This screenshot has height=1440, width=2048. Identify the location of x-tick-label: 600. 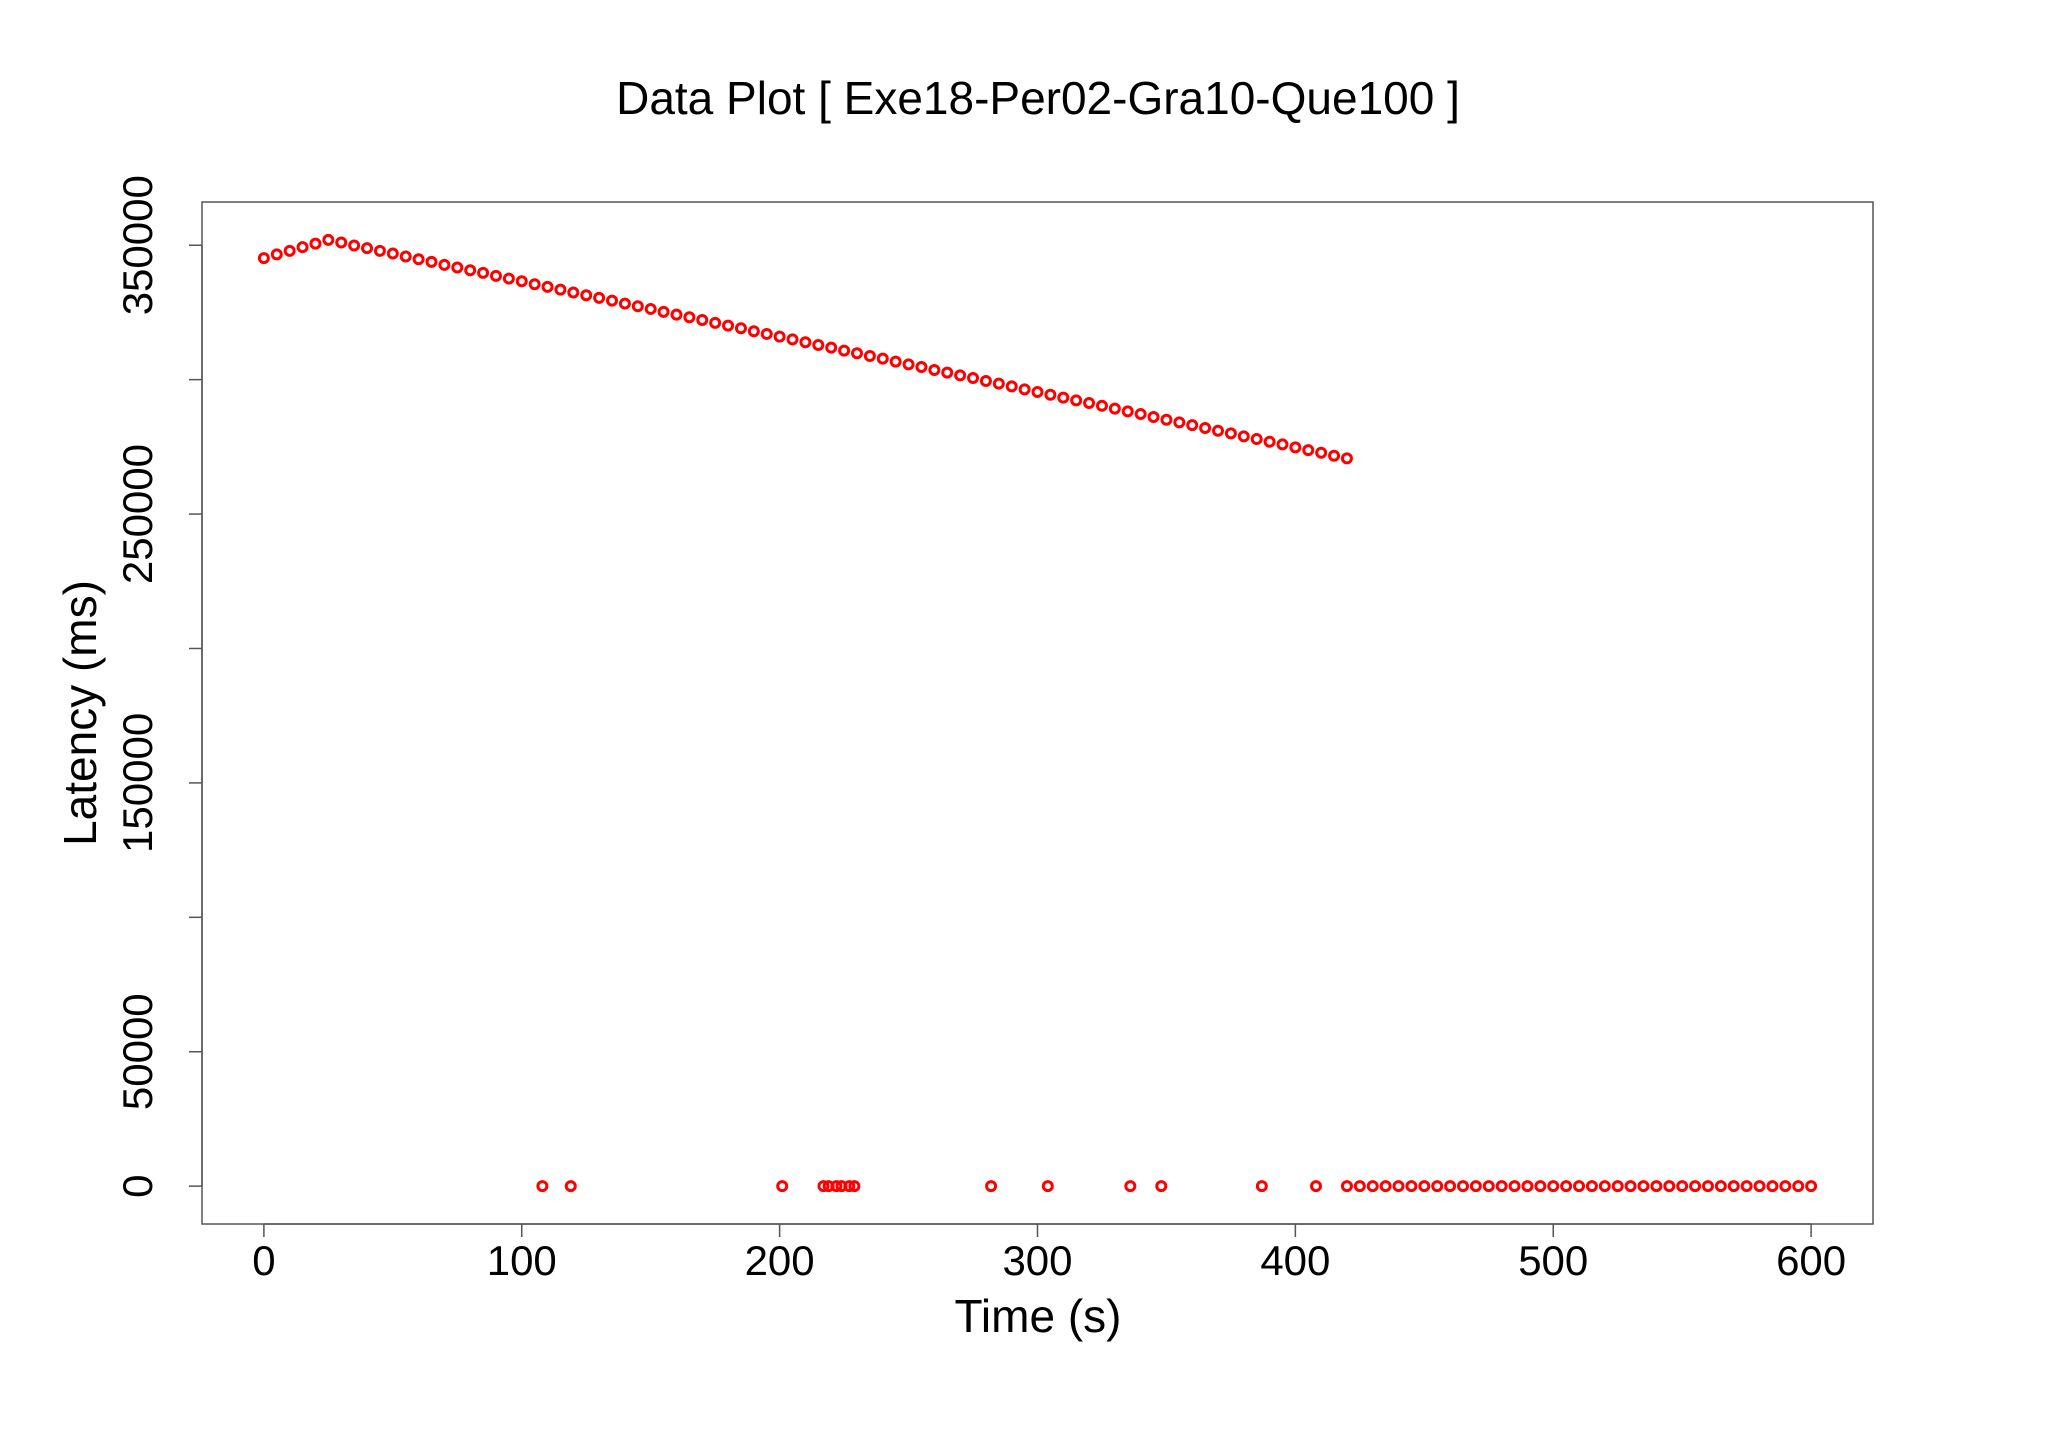
(1811, 1260).